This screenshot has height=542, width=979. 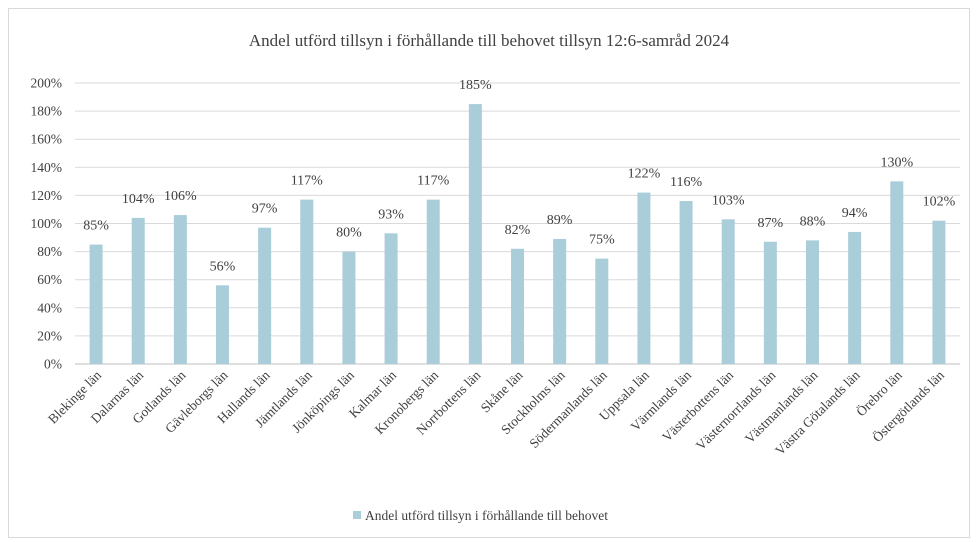 I want to click on y-tick-label: 160%, so click(x=47, y=139).